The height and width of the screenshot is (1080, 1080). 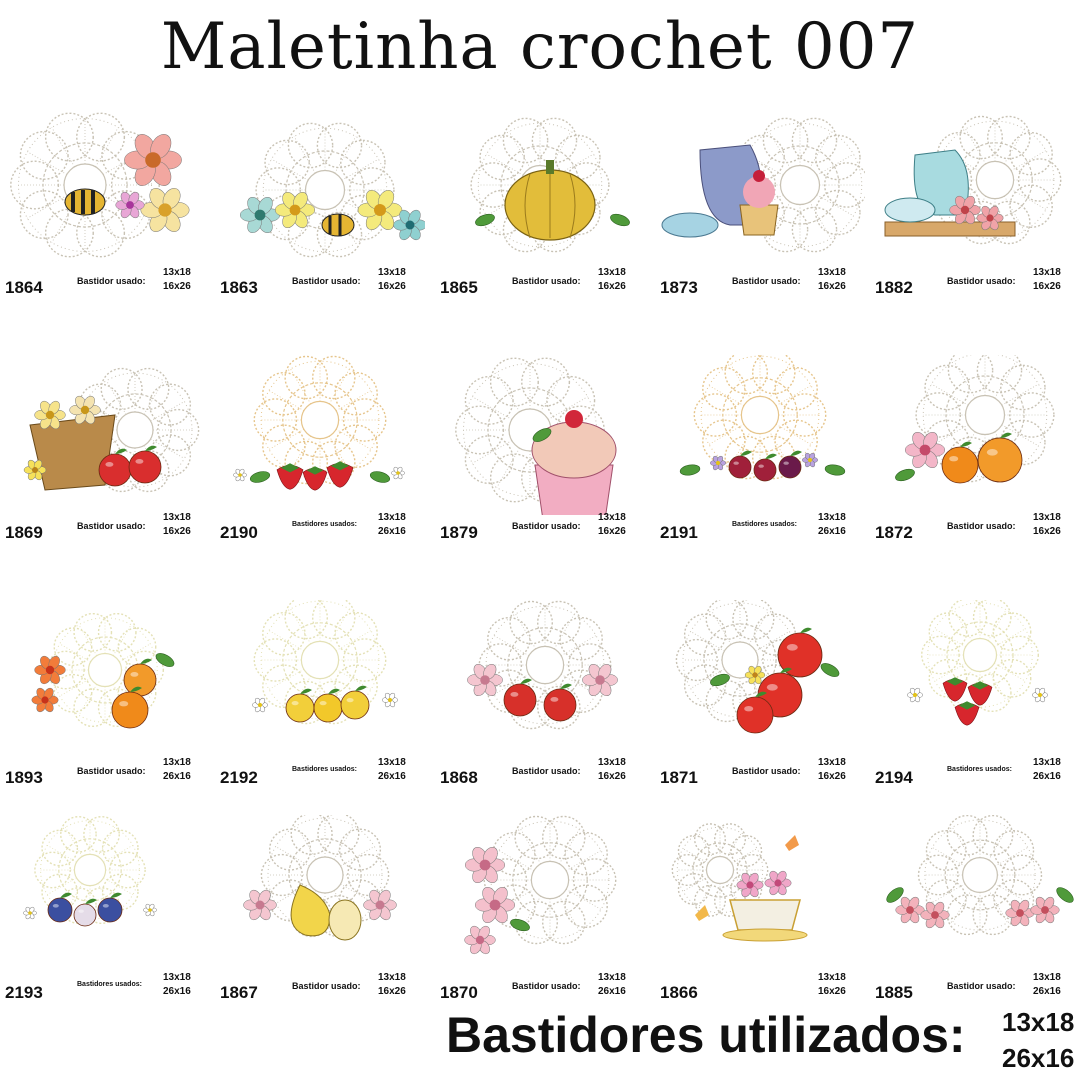 What do you see at coordinates (706, 1035) in the screenshot?
I see `footer-hoops-label: Bastidores utilizados:` at bounding box center [706, 1035].